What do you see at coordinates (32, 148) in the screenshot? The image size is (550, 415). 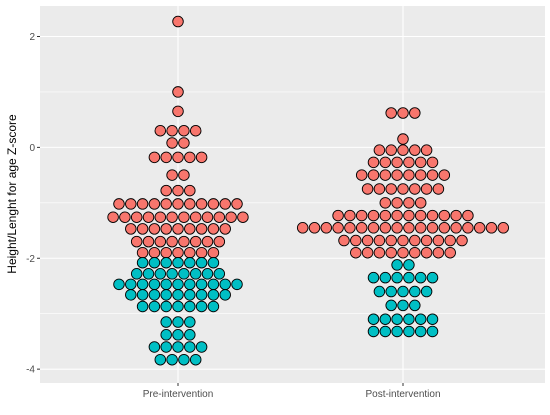 I see `y-tick-label: 0` at bounding box center [32, 148].